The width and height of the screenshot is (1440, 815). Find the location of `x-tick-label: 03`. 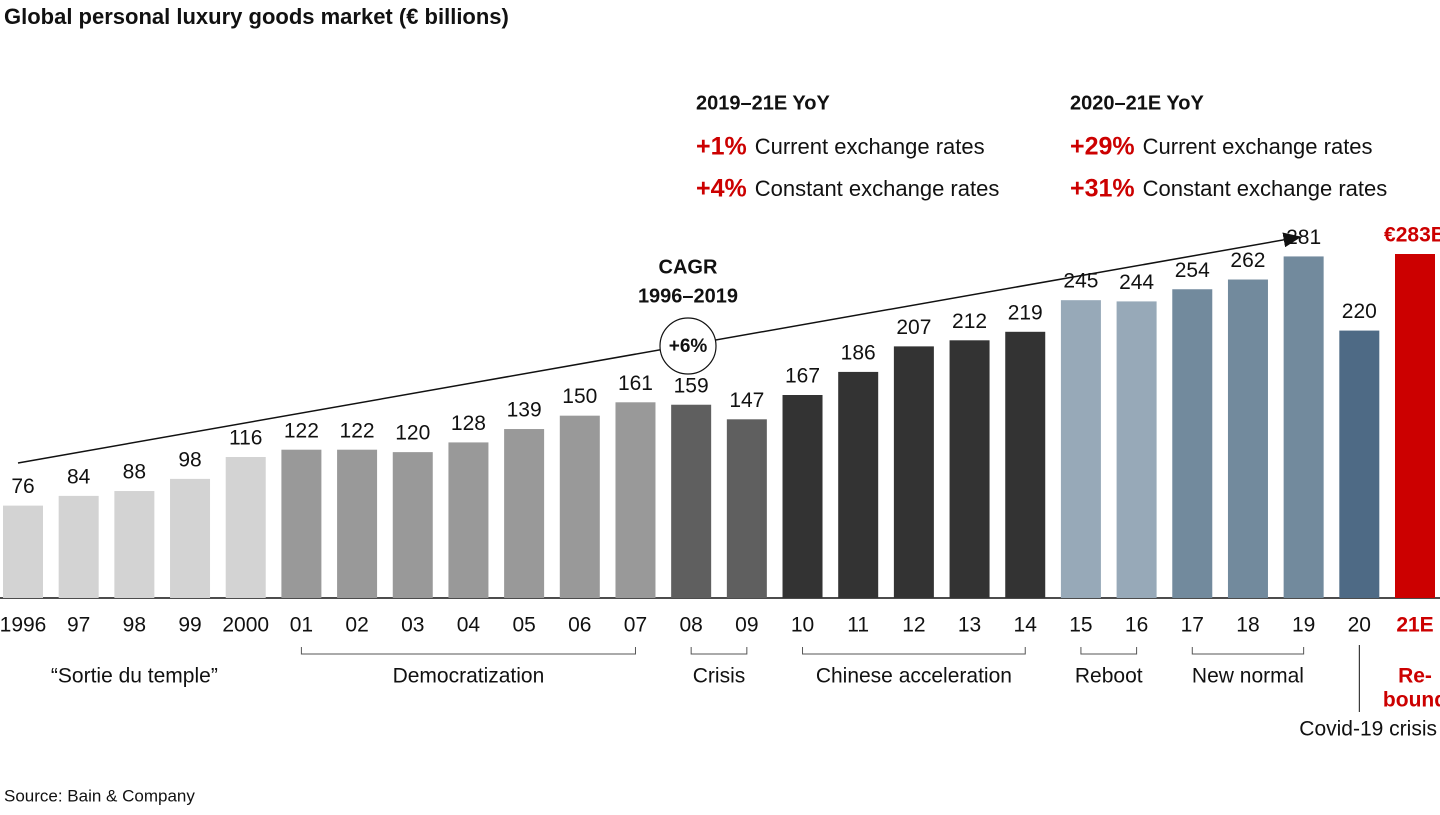

x-tick-label: 03 is located at coordinates (412, 625).